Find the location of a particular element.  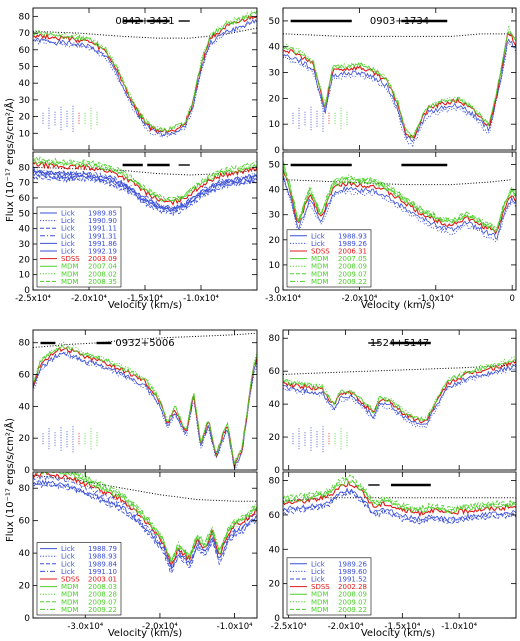

y-tick-label: 50 is located at coordinates (25, 67).